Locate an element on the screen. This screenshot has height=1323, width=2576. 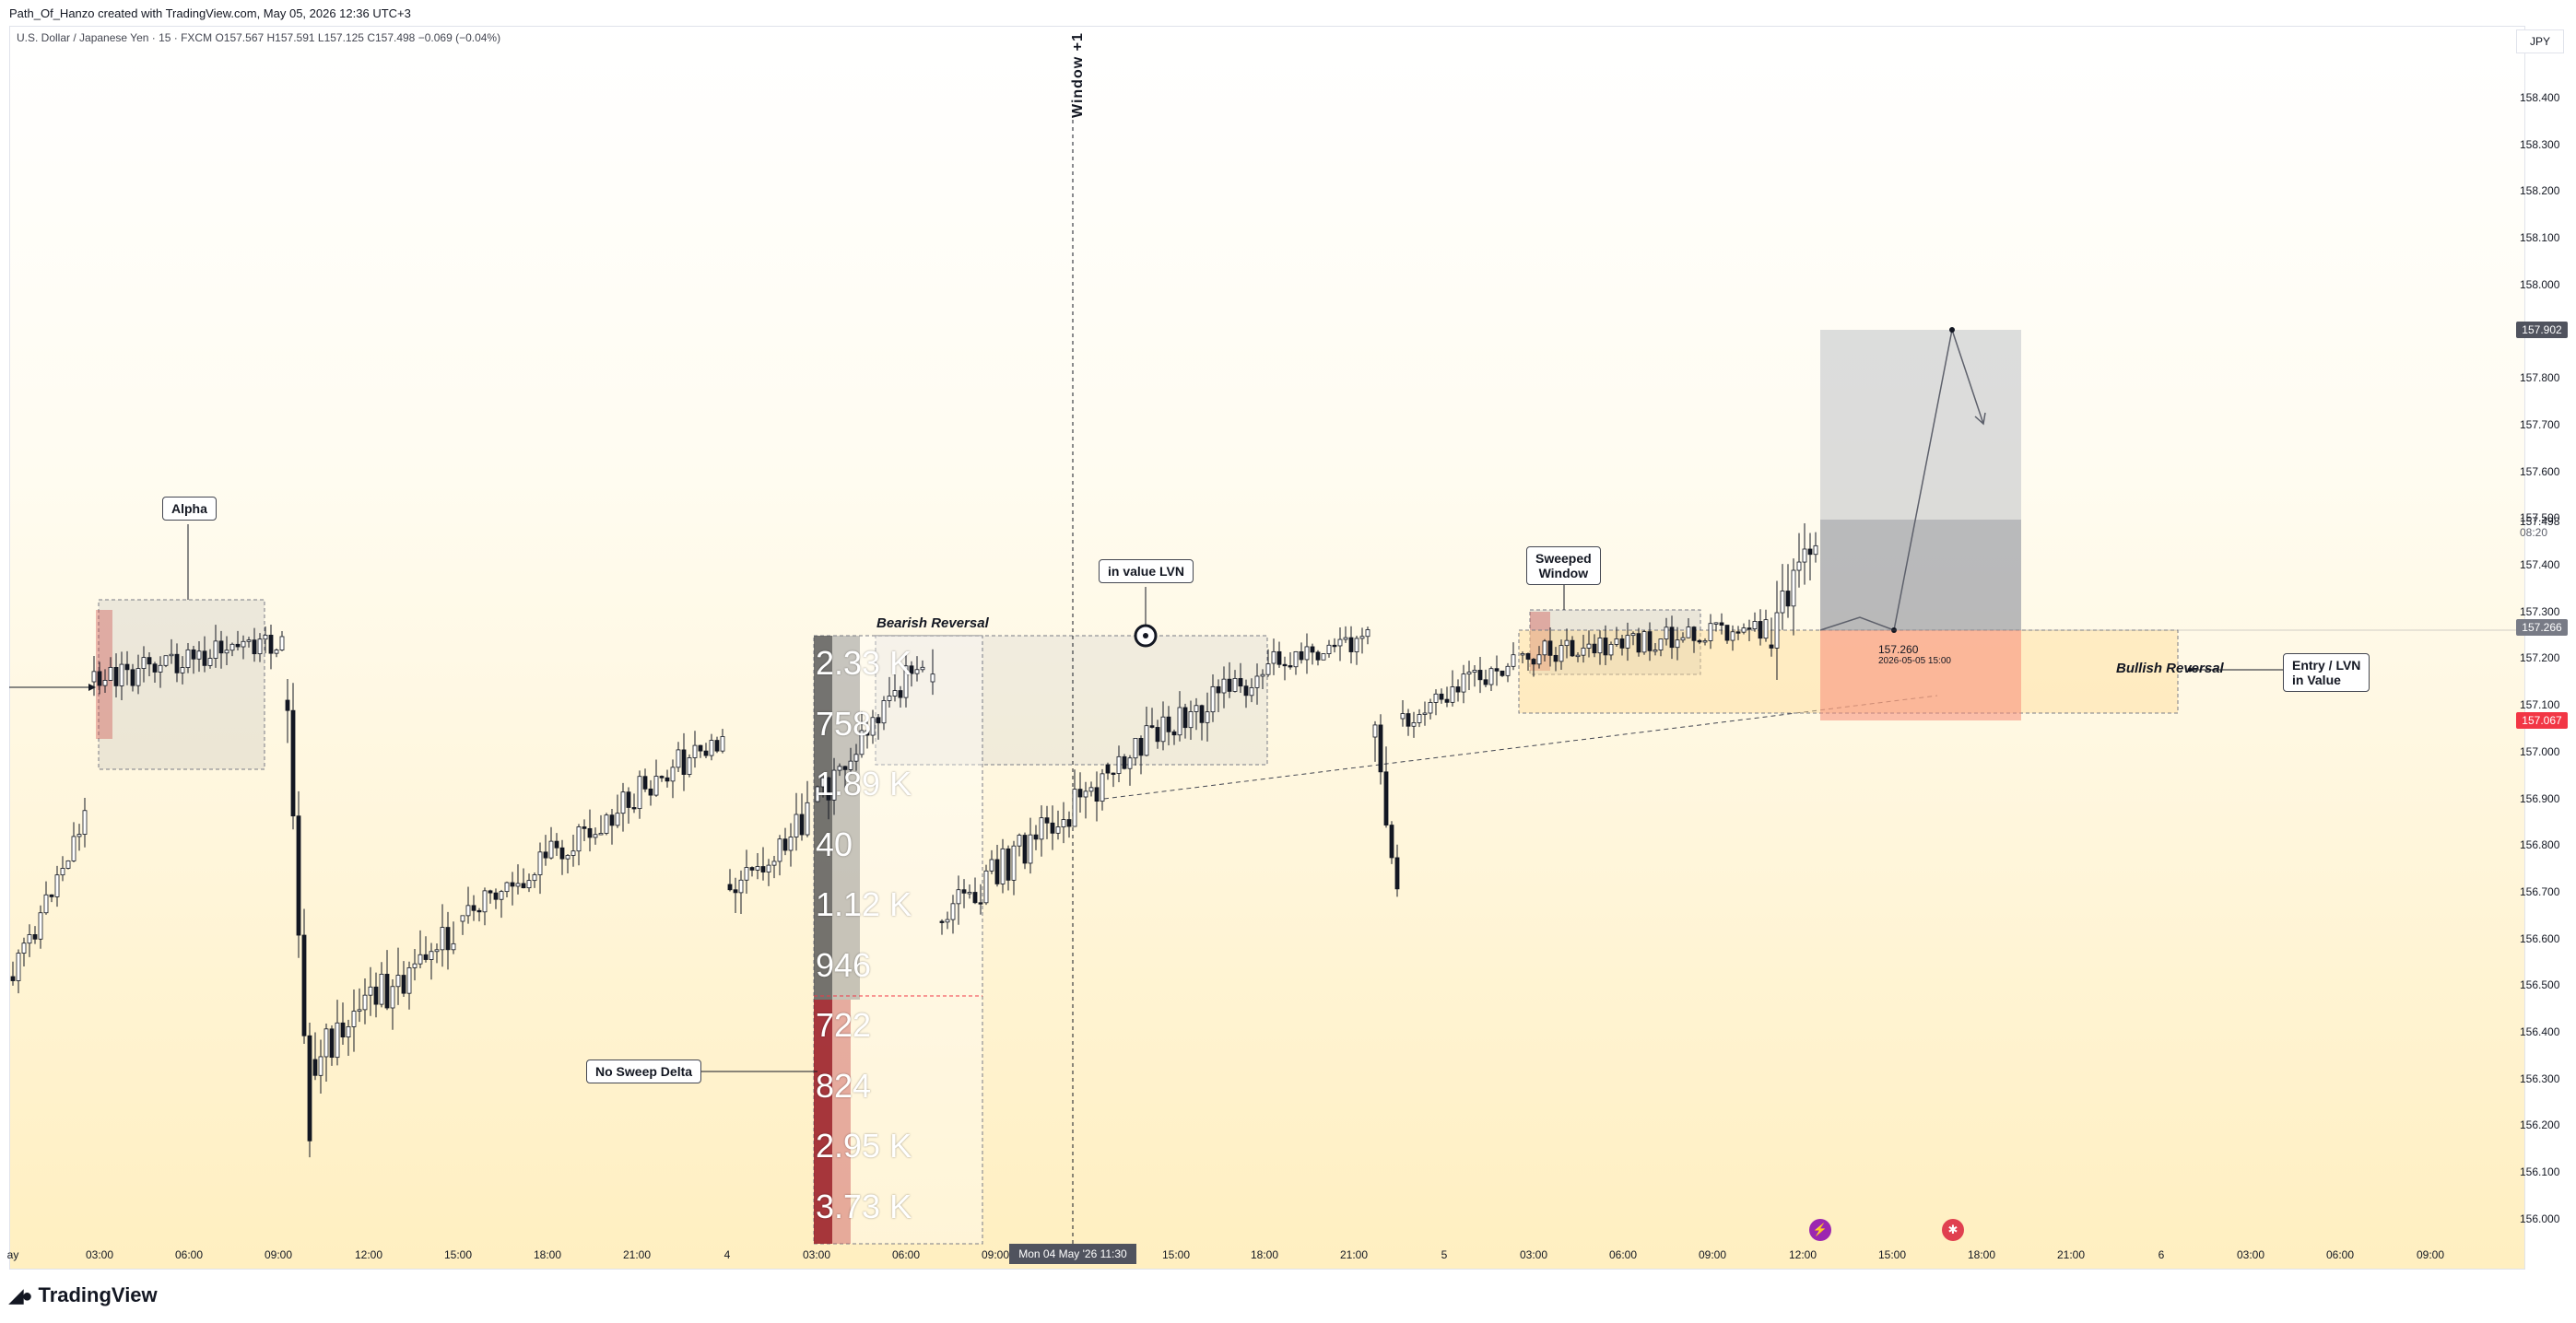
position-profit-zone is located at coordinates (1920, 480).